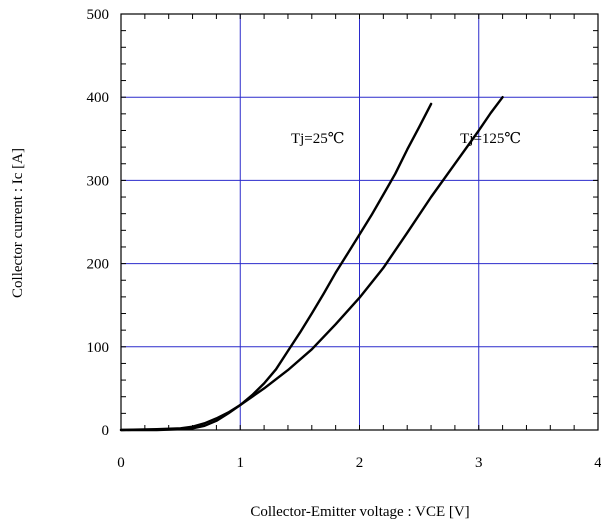  I want to click on x-tick-labels: 0 1 2 3 4, so click(359, 463).